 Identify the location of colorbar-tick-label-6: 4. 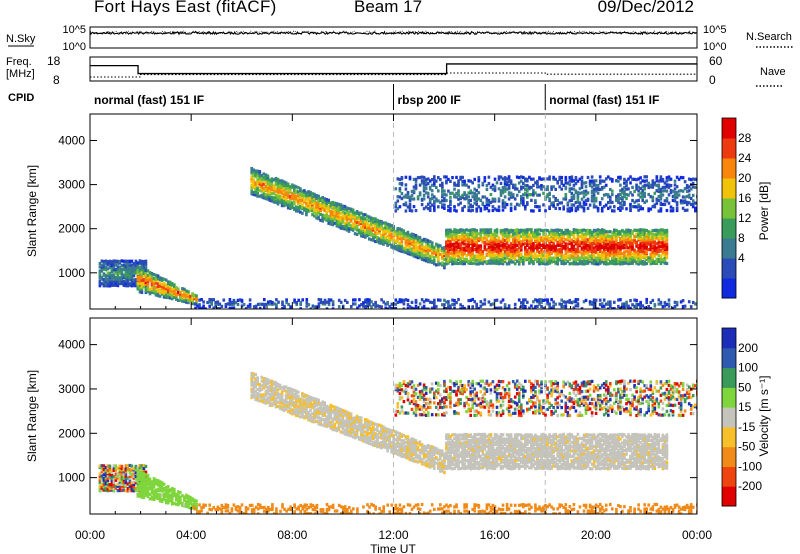
(741, 258).